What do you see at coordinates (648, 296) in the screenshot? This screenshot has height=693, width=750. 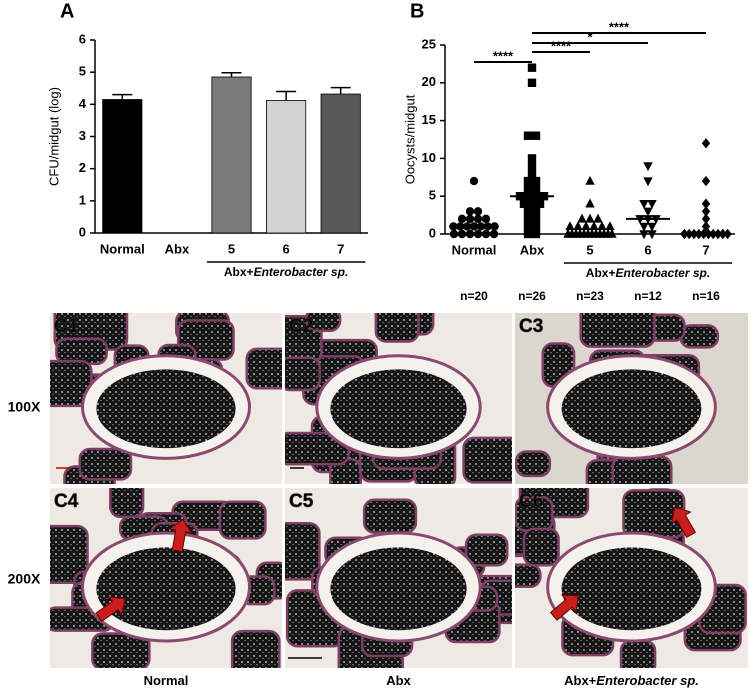 I see `n-label: n=12` at bounding box center [648, 296].